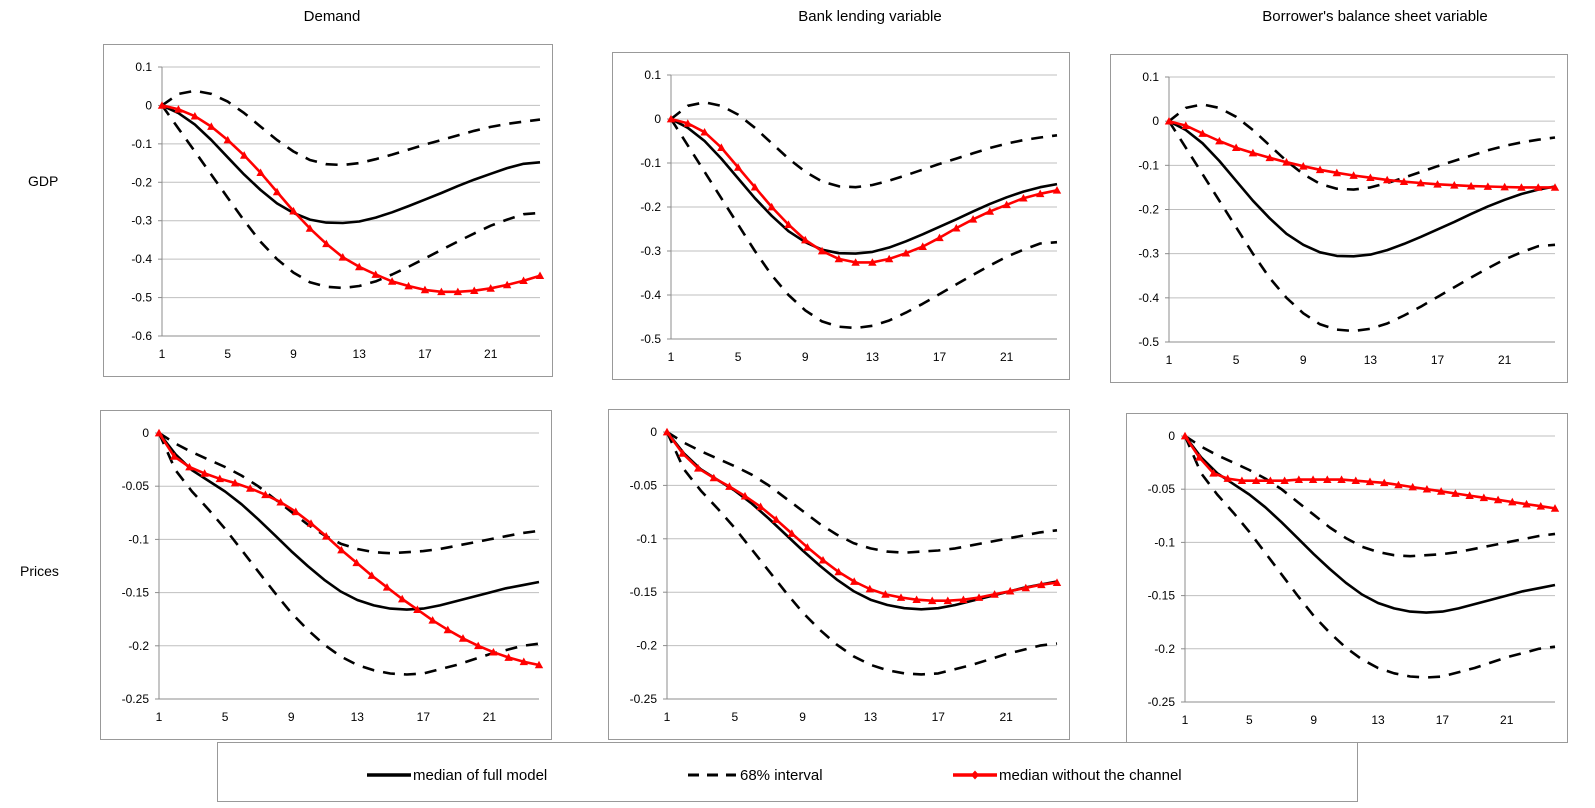  I want to click on gdp-borrower-series-lower, so click(1361, 226).